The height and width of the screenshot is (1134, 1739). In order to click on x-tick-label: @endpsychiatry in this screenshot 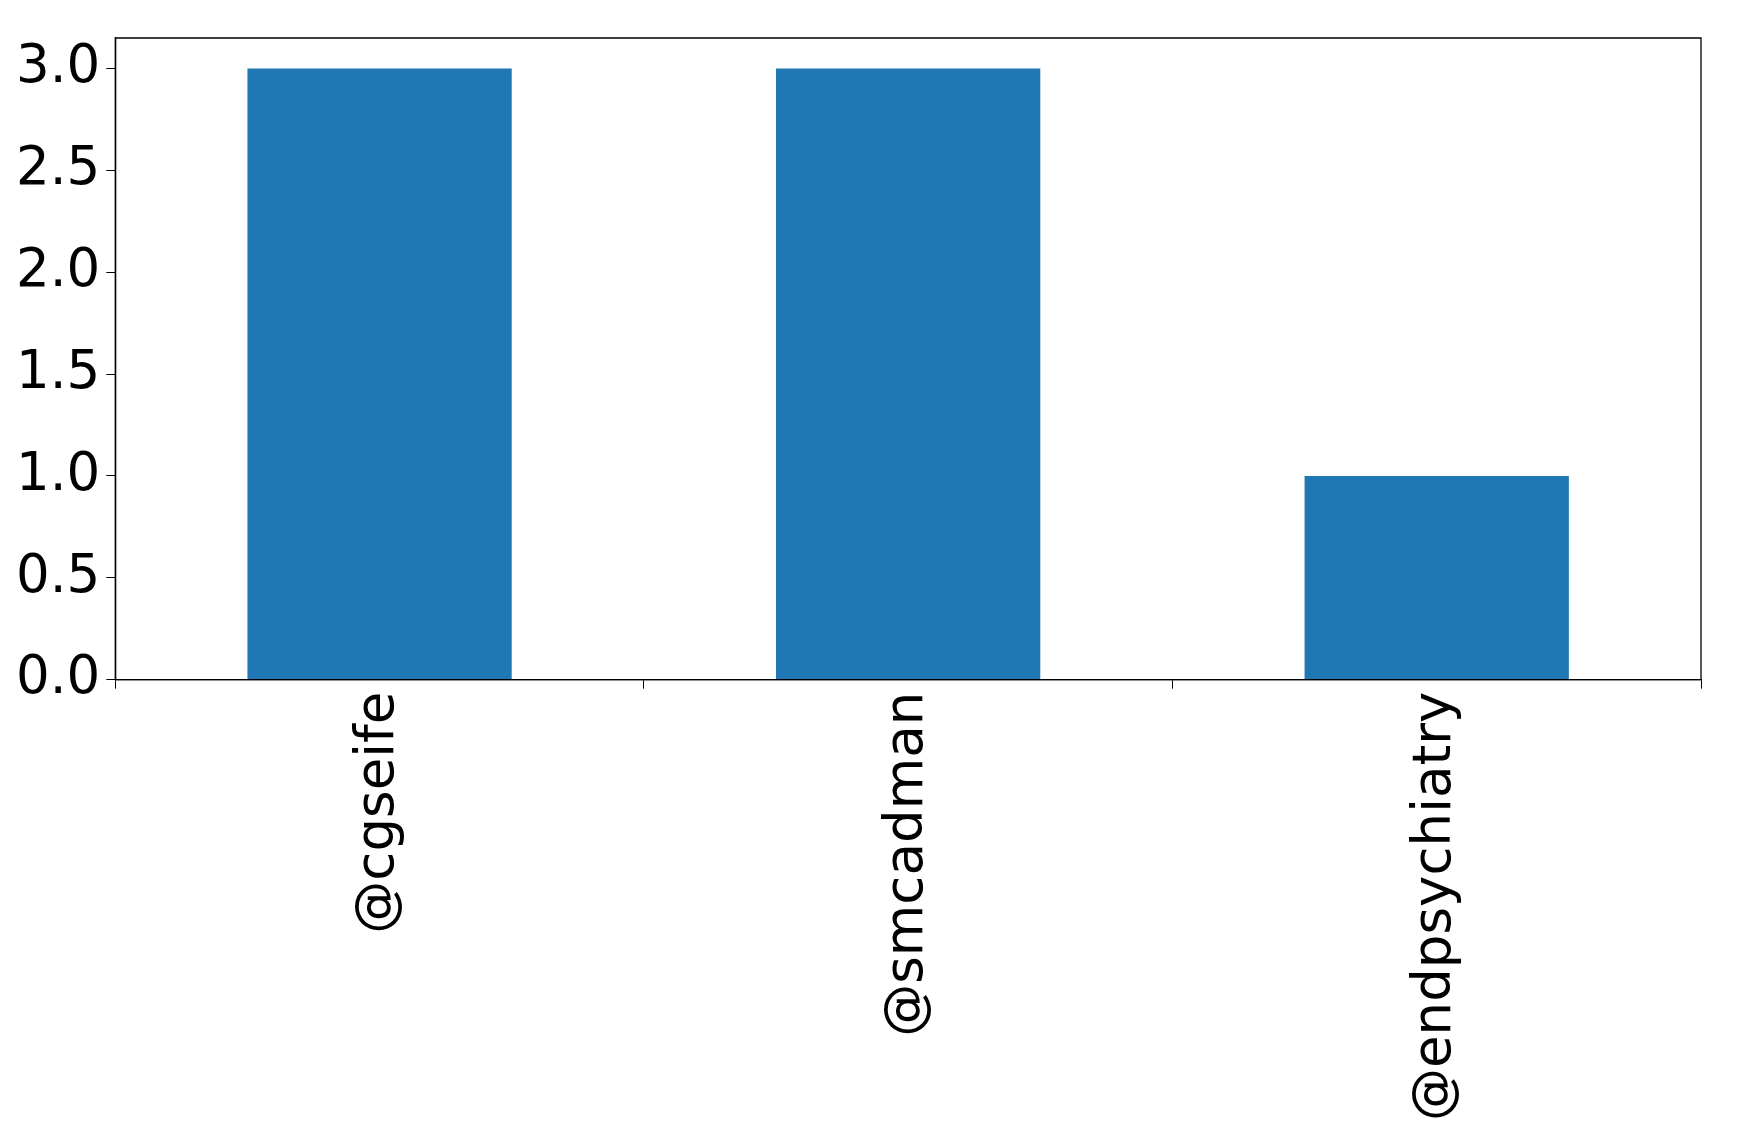, I will do `click(1432, 906)`.